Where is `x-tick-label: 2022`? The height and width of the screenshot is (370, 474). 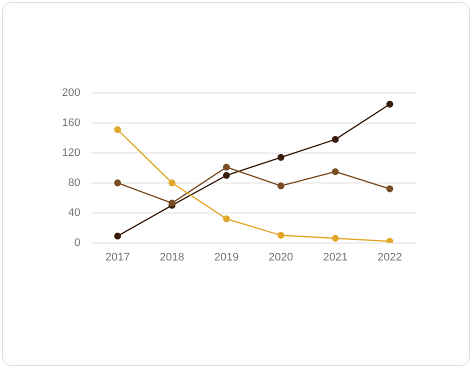 x-tick-label: 2022 is located at coordinates (390, 257).